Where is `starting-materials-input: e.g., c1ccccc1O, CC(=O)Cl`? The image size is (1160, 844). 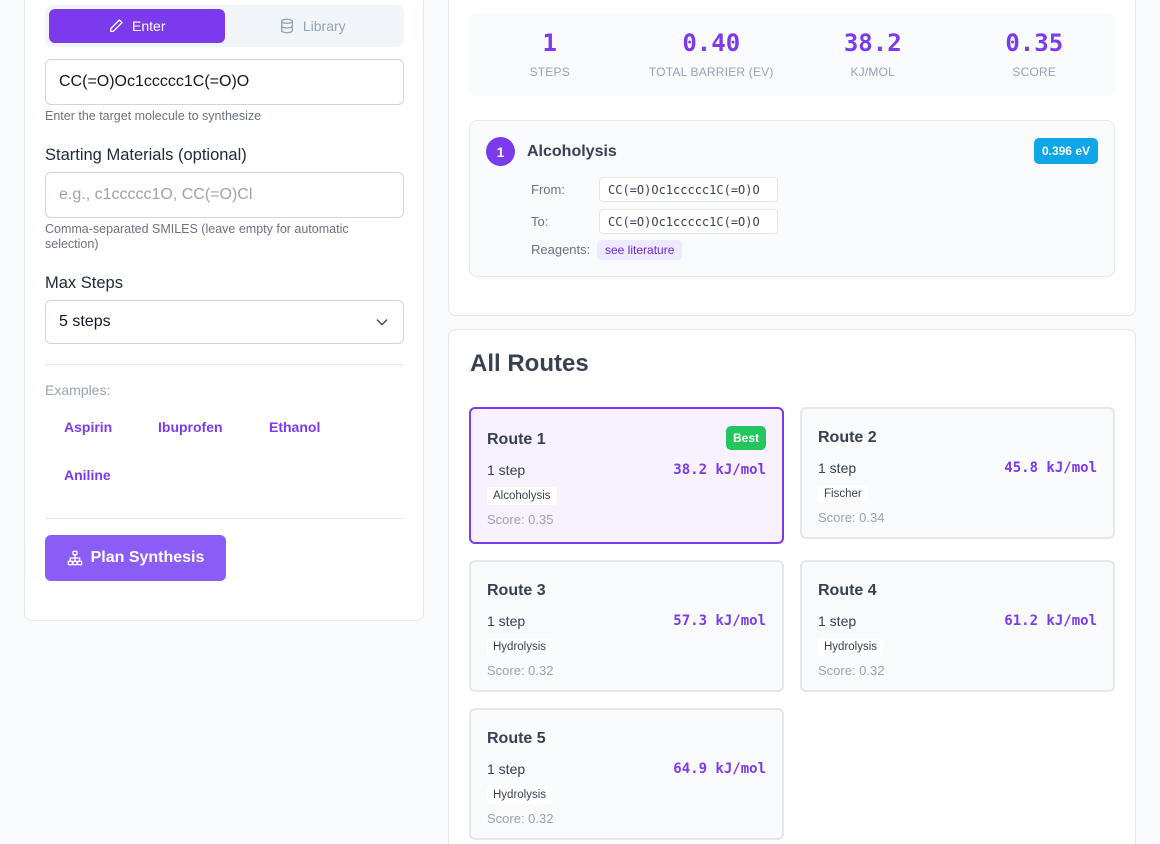
starting-materials-input: e.g., c1ccccc1O, CC(=O)Cl is located at coordinates (224, 195).